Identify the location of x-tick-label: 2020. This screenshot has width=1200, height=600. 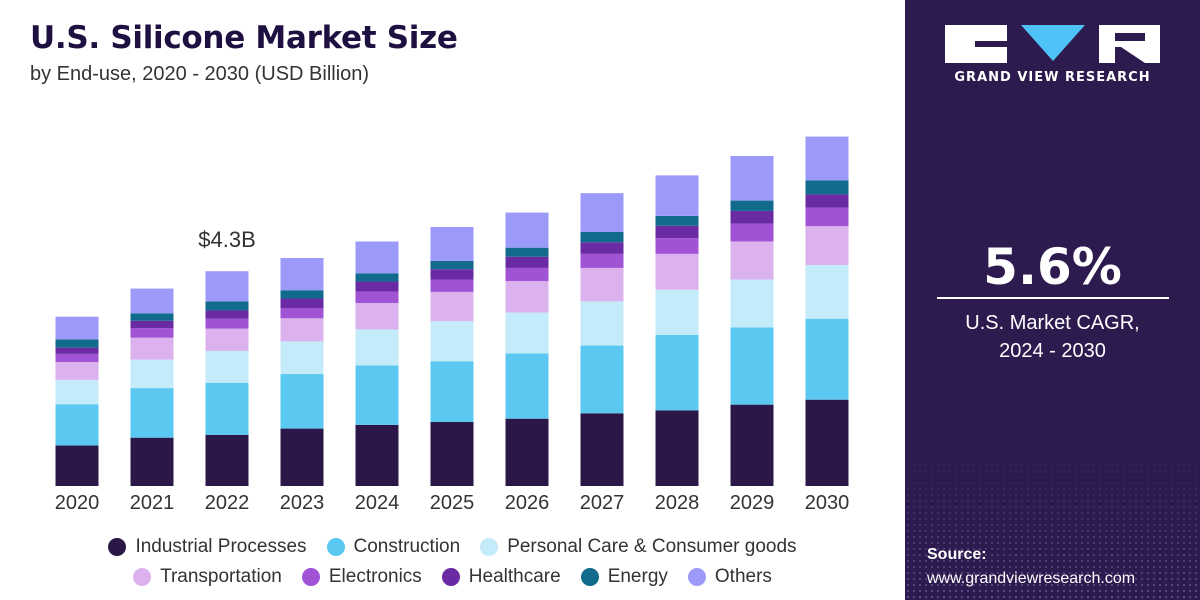
(77, 503).